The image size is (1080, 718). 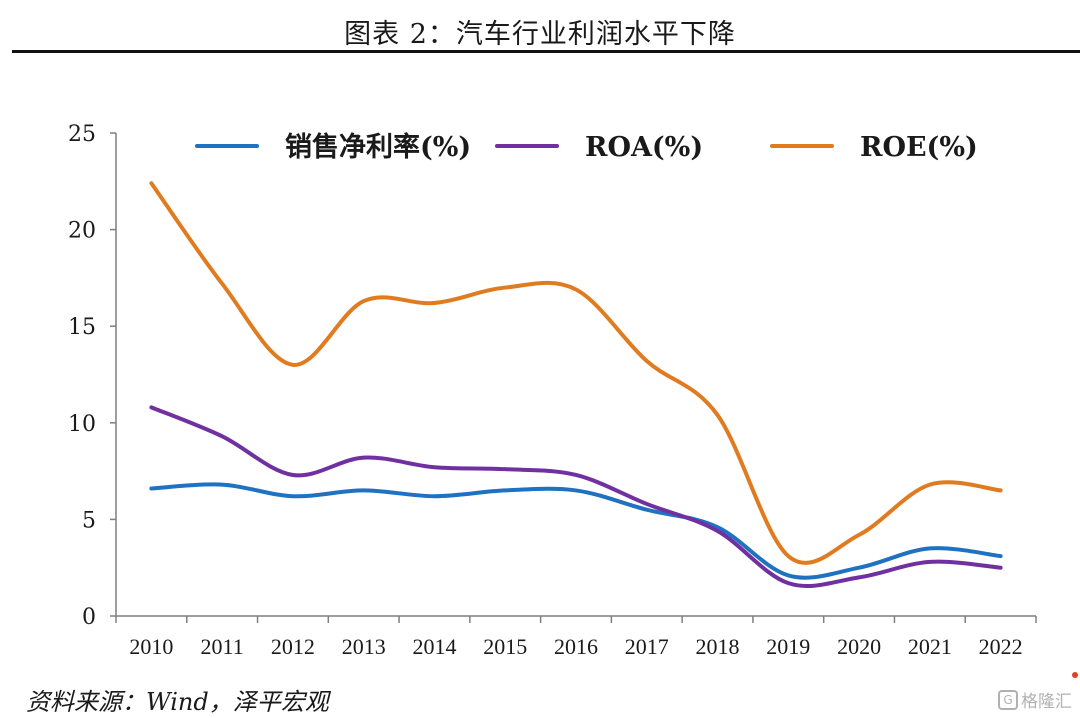 What do you see at coordinates (364, 646) in the screenshot?
I see `x-tick-label: 2013` at bounding box center [364, 646].